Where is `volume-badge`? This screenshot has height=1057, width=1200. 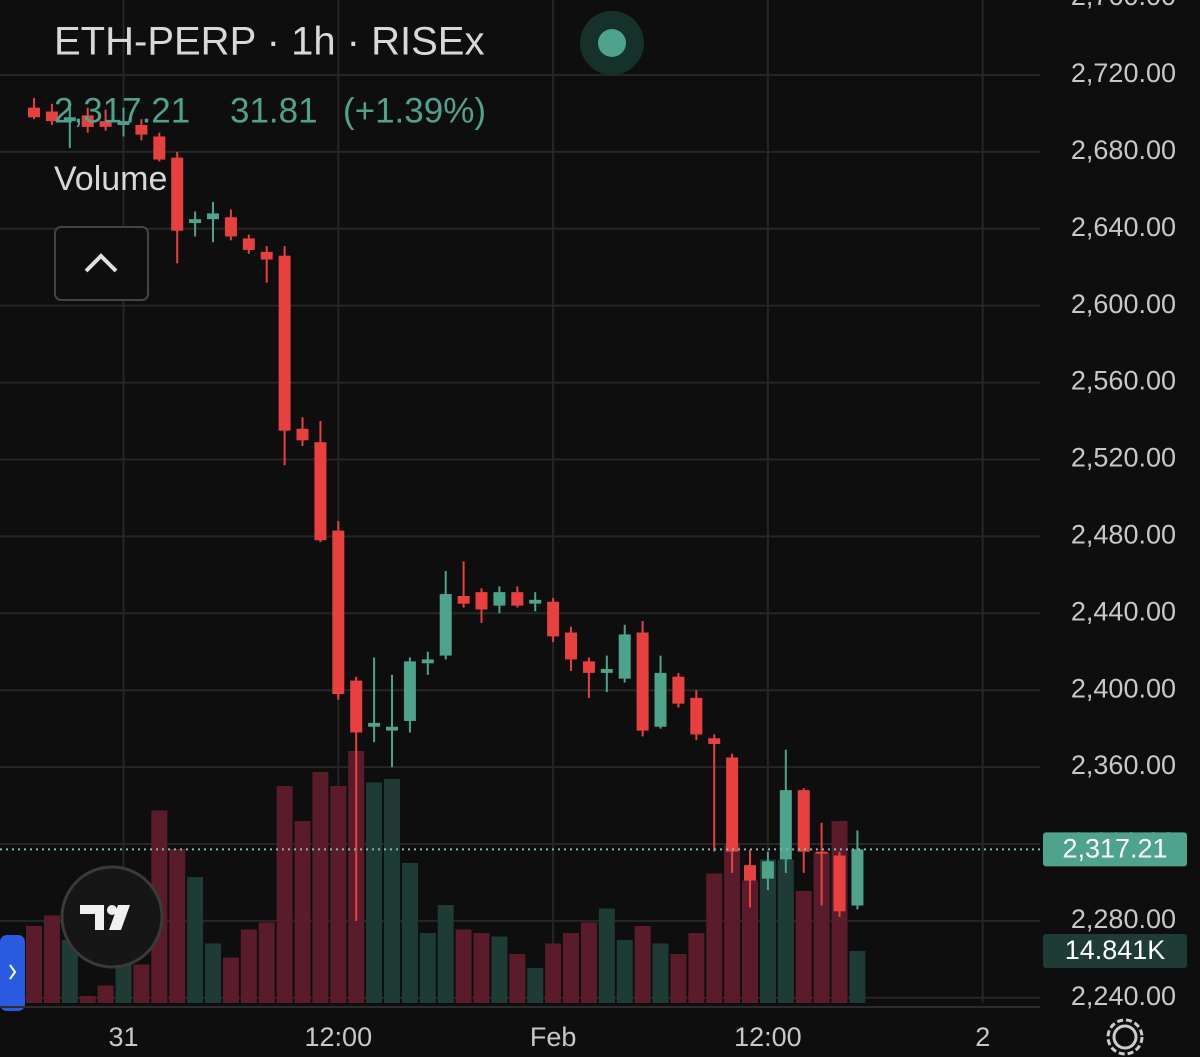 volume-badge is located at coordinates (1115, 951).